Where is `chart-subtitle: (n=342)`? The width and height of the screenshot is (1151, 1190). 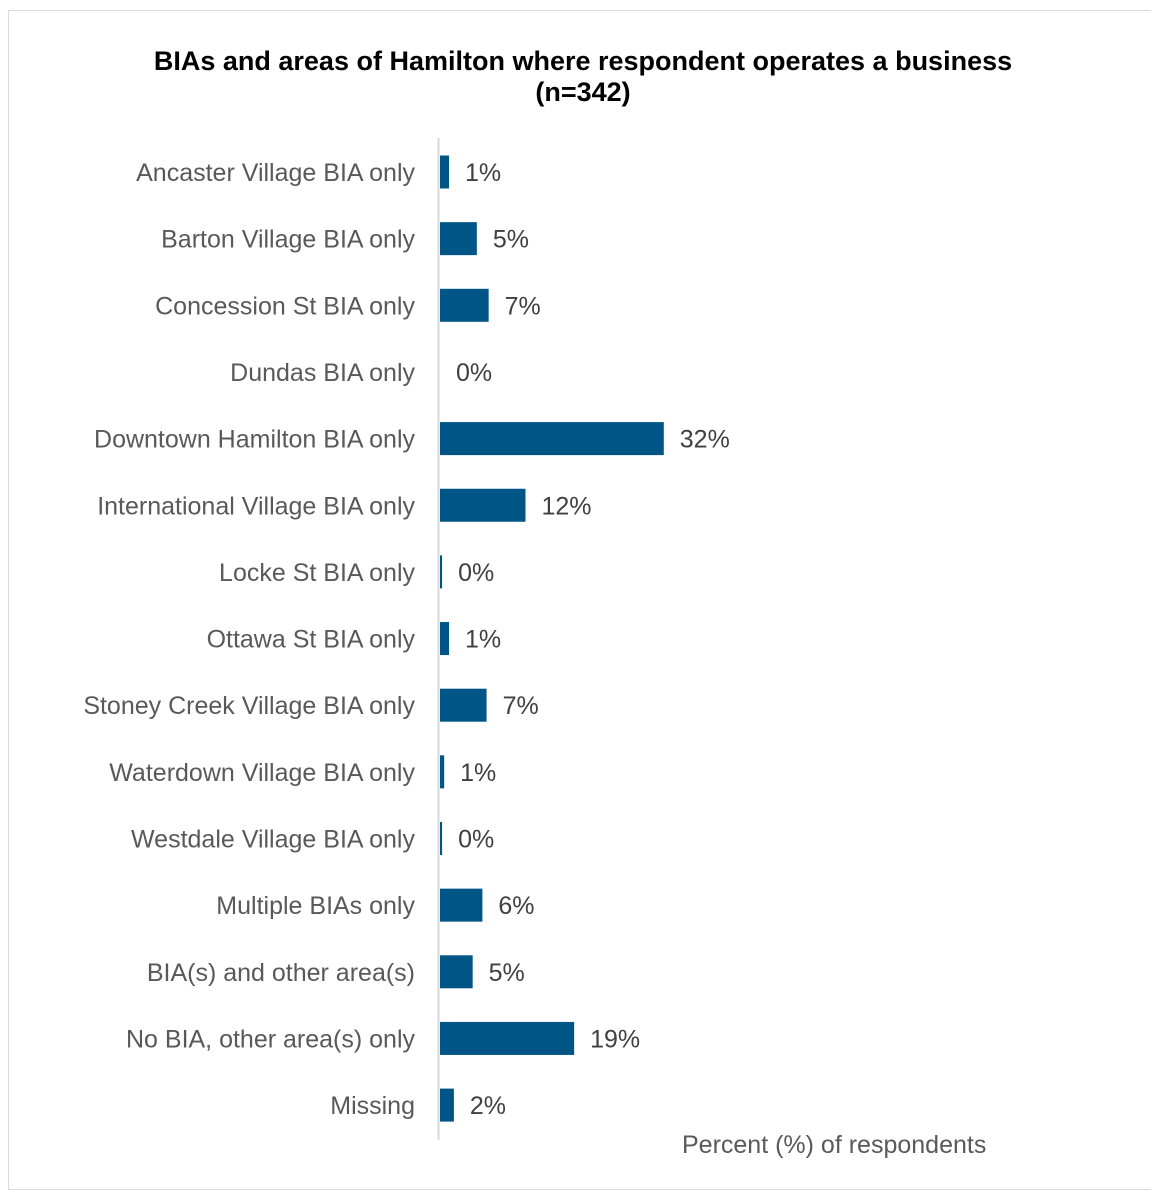 chart-subtitle: (n=342) is located at coordinates (583, 92).